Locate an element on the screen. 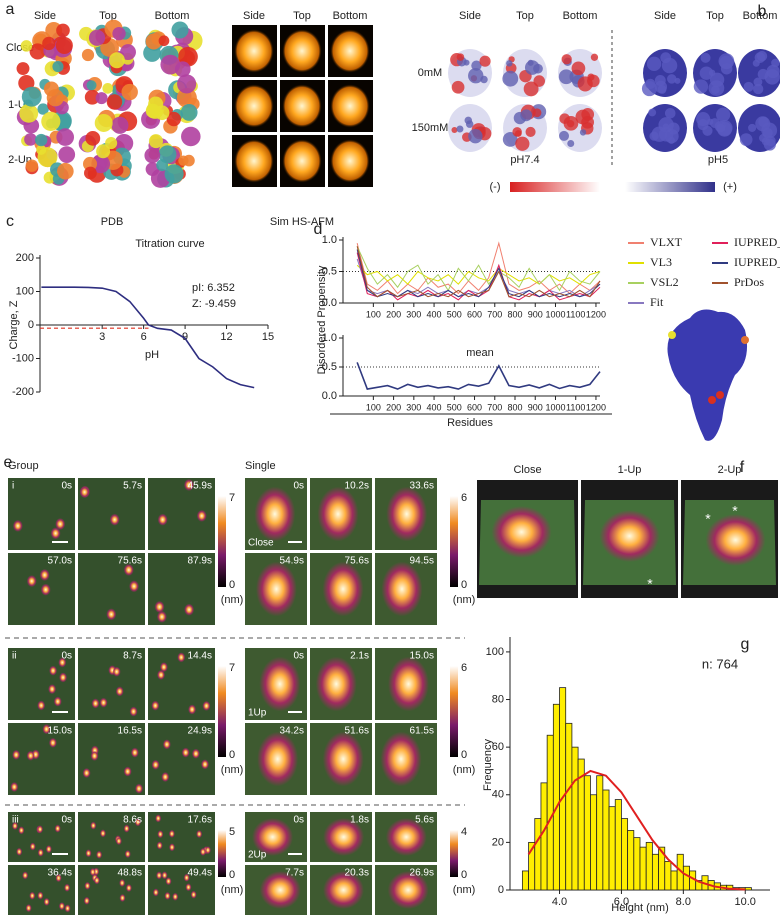  x-tick-label: 10.0 is located at coordinates (745, 902).